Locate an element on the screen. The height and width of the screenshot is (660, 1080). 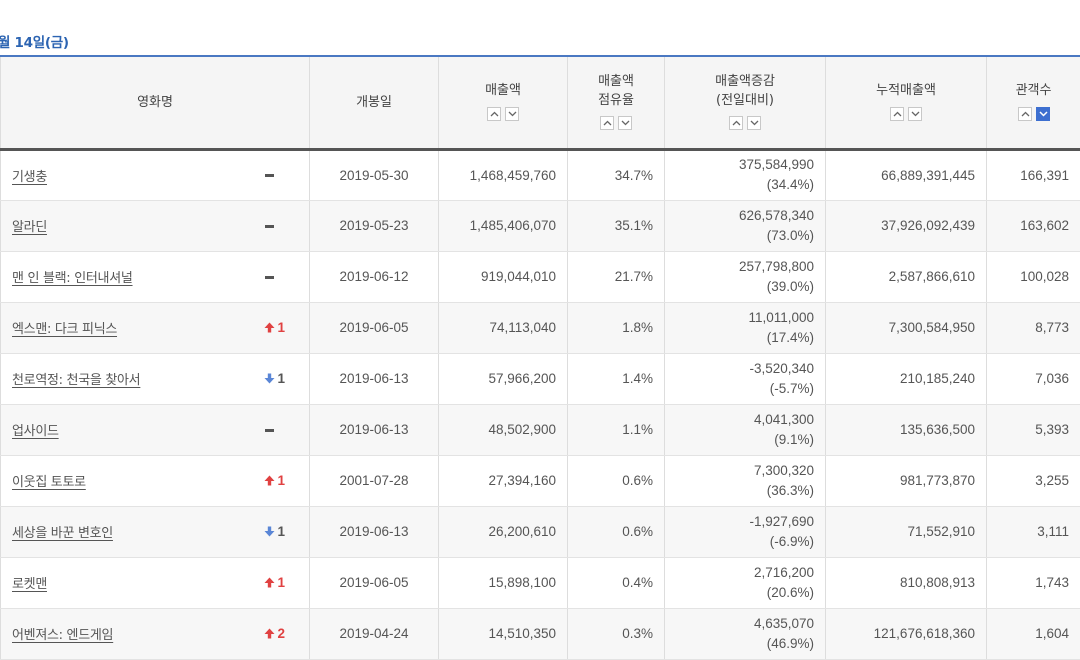
sales-change-percent: (-6.9%) is located at coordinates (745, 542).